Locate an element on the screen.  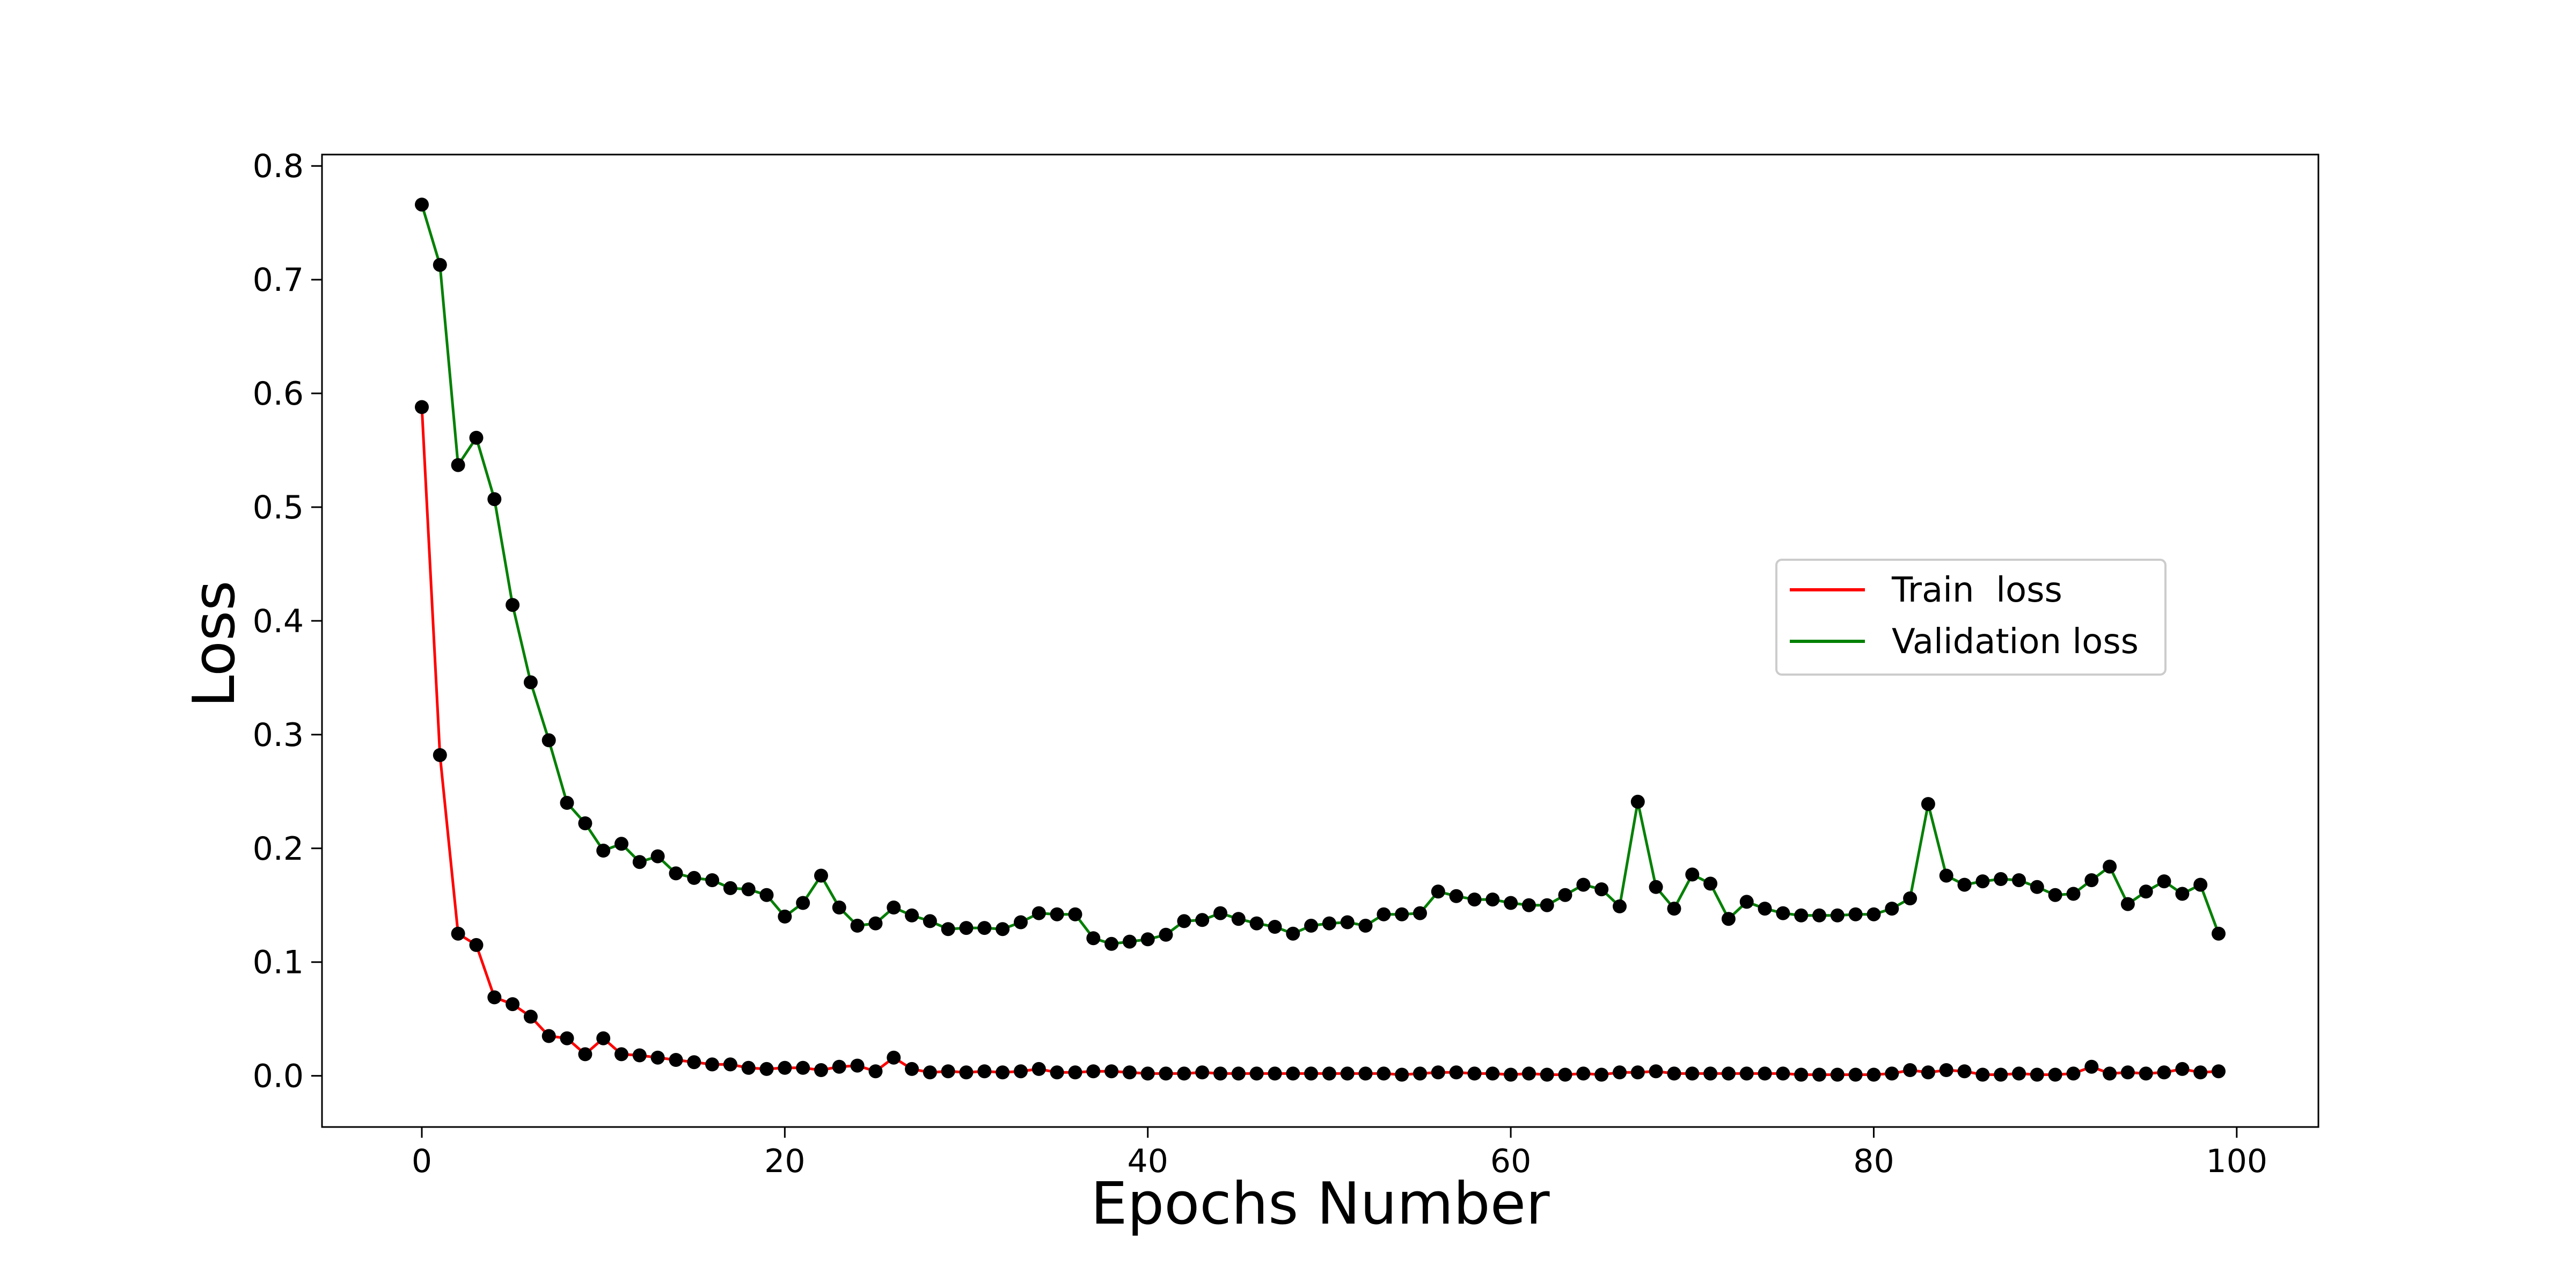
y-axis: 0.0 0.1 0.2 0.3 0.4 0.5 0.6 0.7 0.8 is located at coordinates (287, 621).